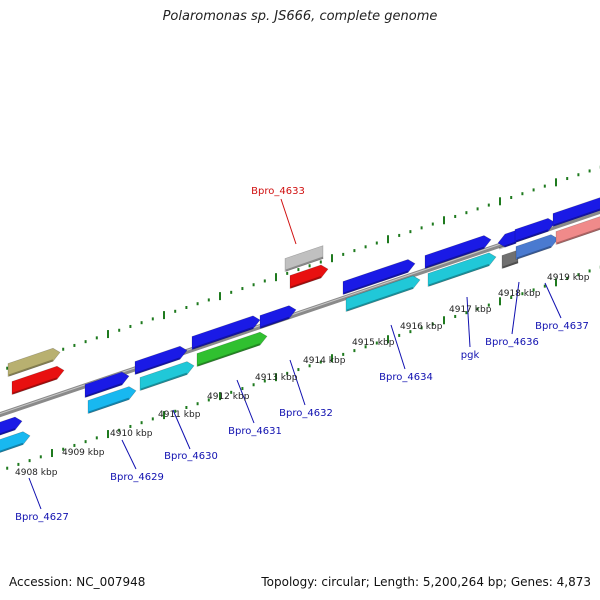 Image resolution: width=600 pixels, height=600 pixels. What do you see at coordinates (164, 381) in the screenshot?
I see `gene-bpro-4630-shade` at bounding box center [164, 381].